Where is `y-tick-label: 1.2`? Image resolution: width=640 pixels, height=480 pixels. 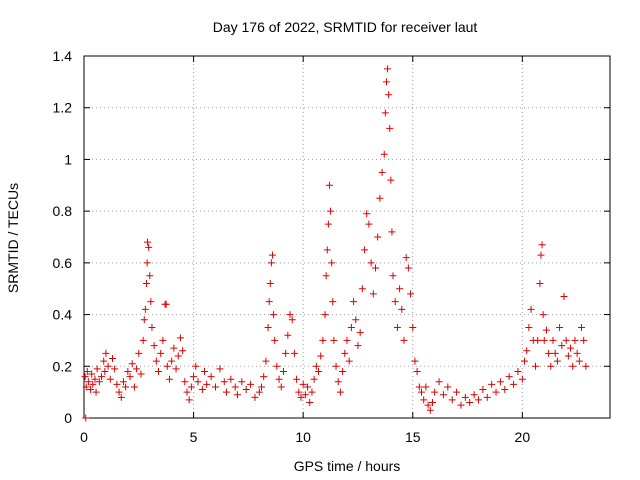
y-tick-label: 1.2 is located at coordinates (63, 108).